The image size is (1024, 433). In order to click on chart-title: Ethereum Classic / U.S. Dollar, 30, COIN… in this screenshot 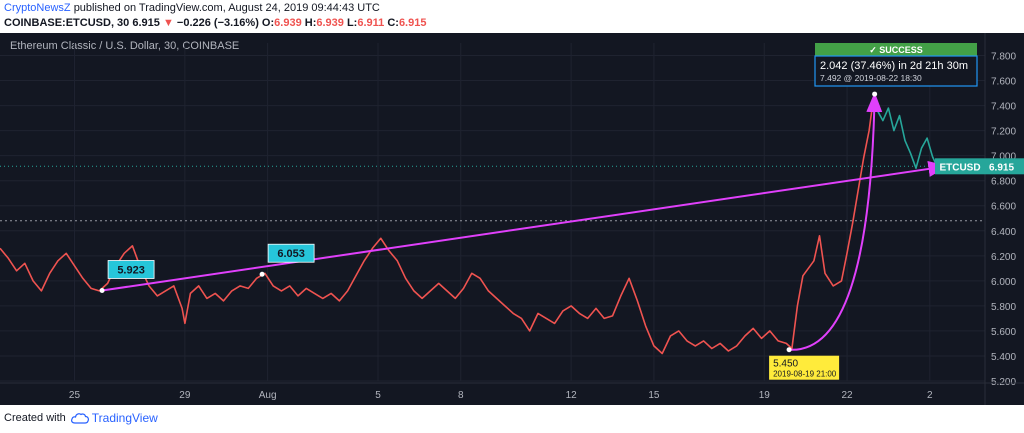, I will do `click(124, 46)`.